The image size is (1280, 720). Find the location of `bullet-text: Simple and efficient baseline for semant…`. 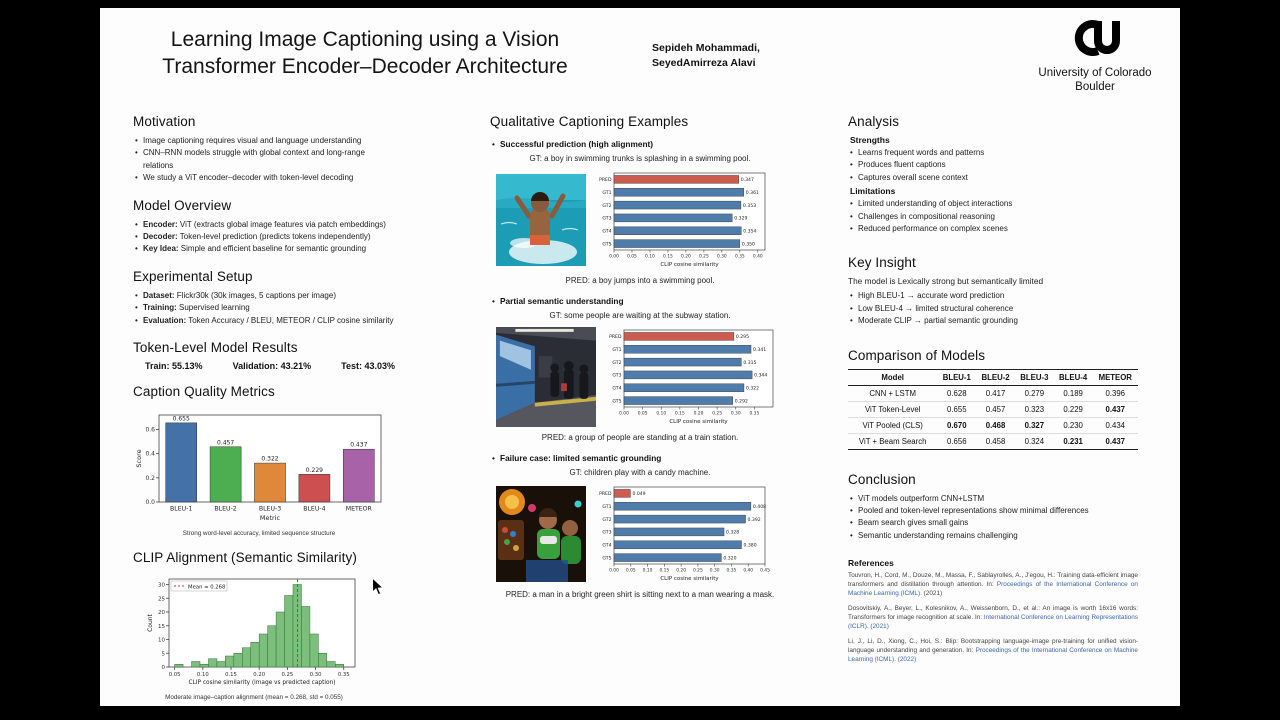

bullet-text: Simple and efficient baseline for semant… is located at coordinates (272, 249).